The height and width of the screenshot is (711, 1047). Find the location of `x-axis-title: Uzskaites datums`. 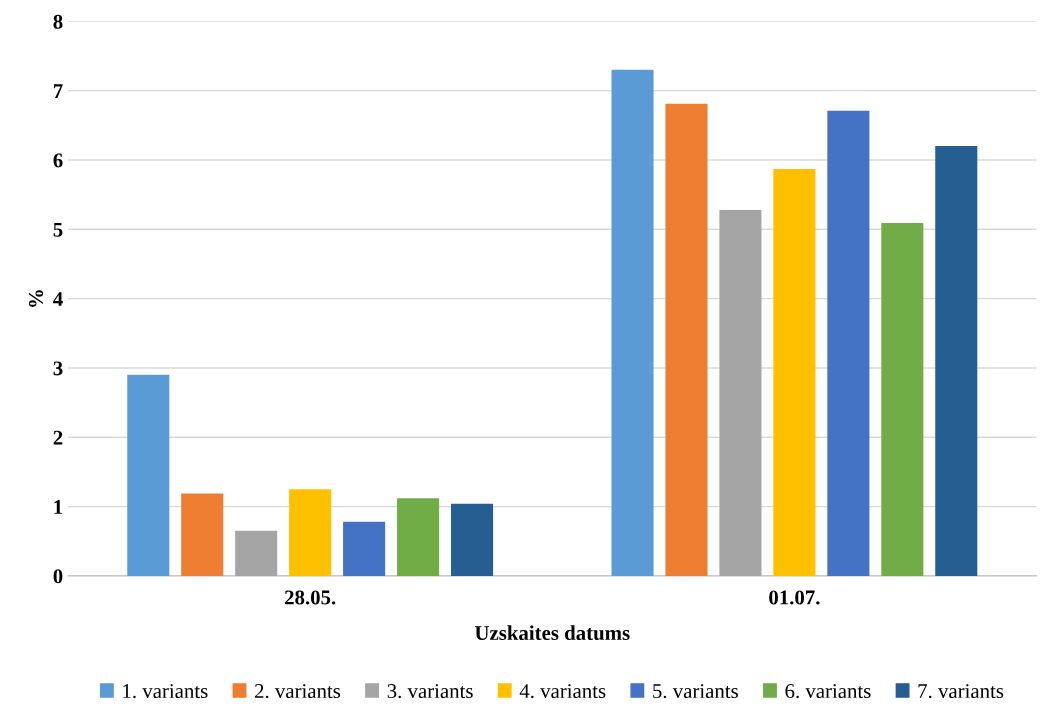

x-axis-title: Uzskaites datums is located at coordinates (552, 633).